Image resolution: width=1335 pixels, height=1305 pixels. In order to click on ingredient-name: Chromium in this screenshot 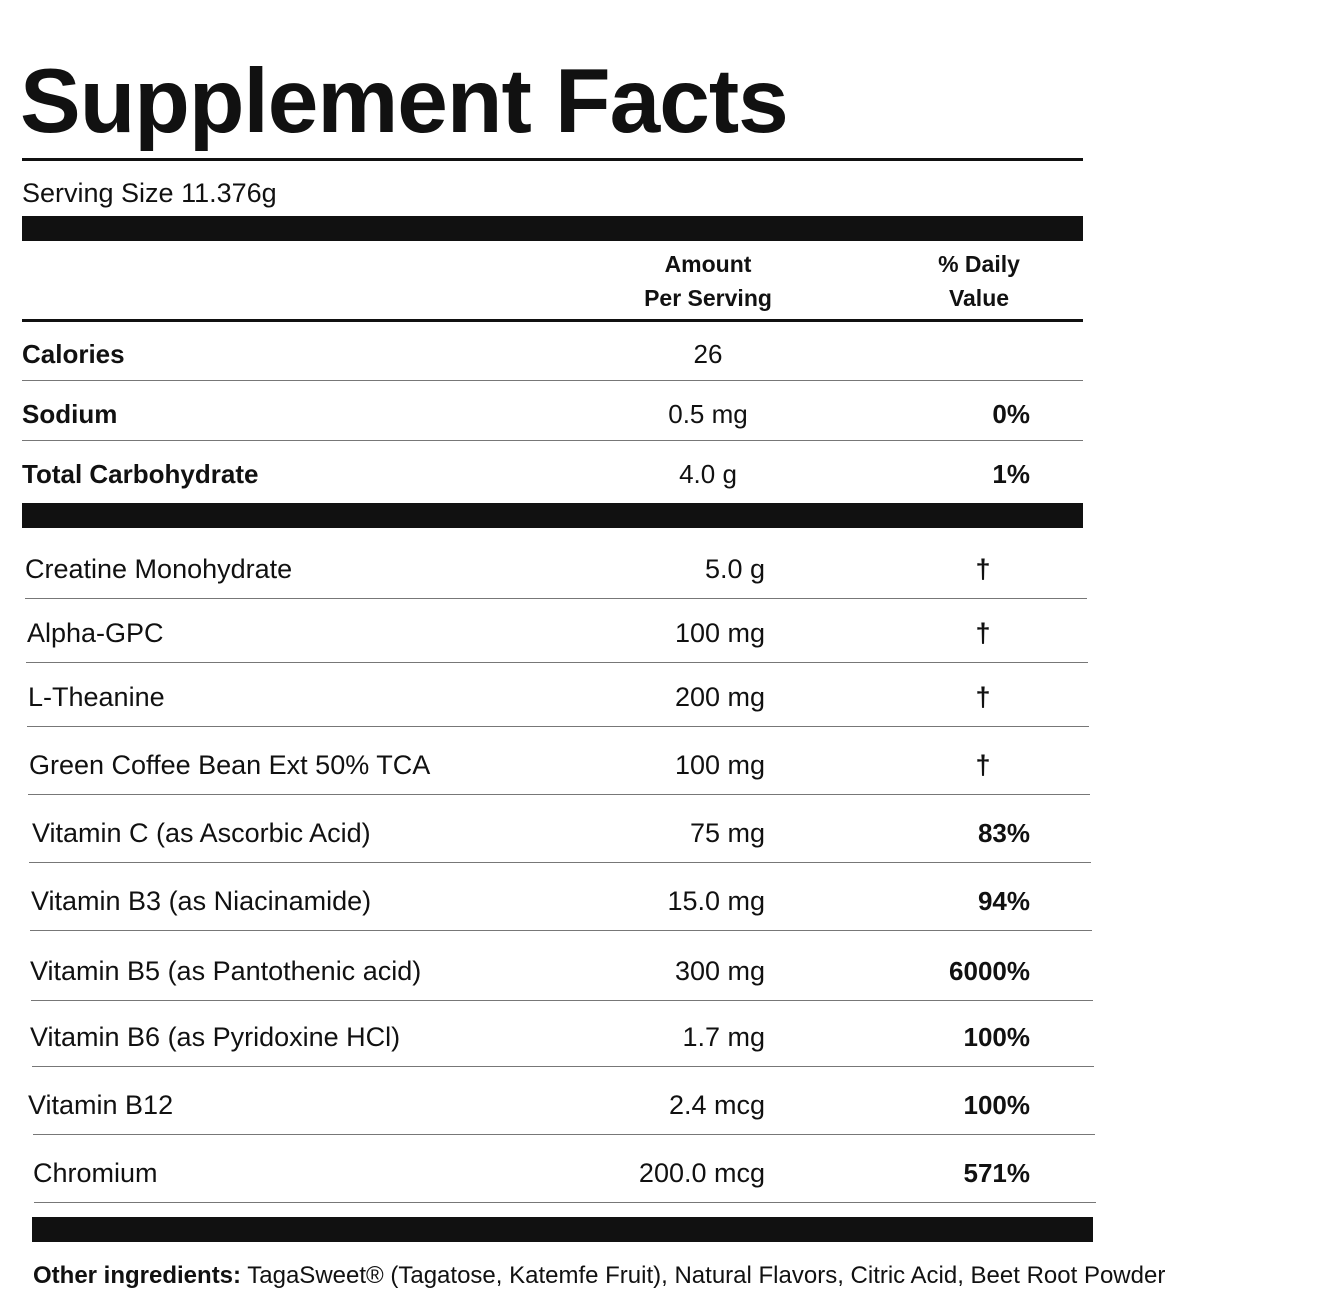, I will do `click(95, 1173)`.